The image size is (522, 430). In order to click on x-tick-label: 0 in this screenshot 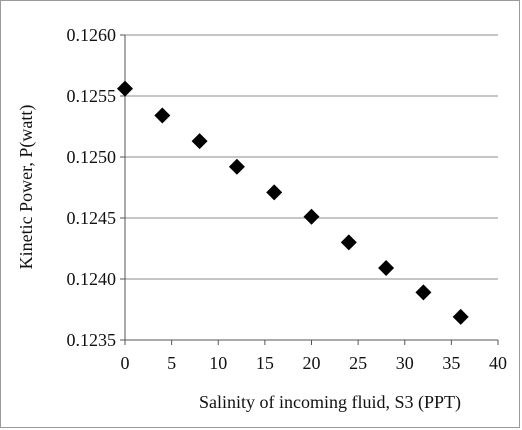, I will do `click(125, 363)`.